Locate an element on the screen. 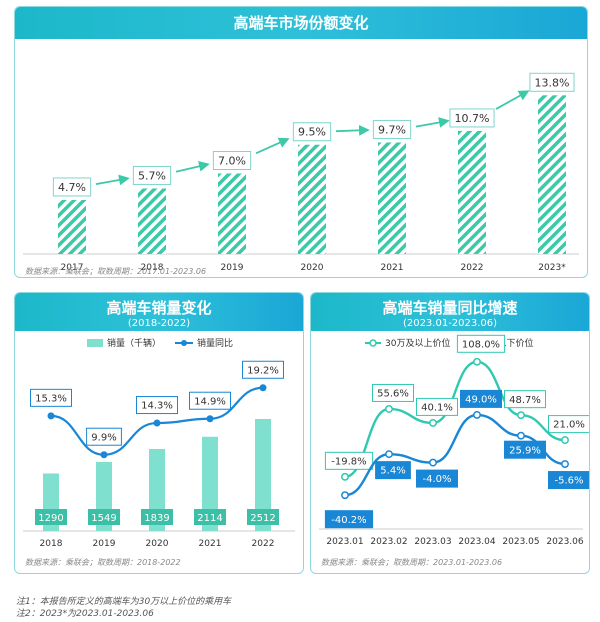 This screenshot has width=600, height=622. sales-bar-label: 2512 is located at coordinates (262, 518).